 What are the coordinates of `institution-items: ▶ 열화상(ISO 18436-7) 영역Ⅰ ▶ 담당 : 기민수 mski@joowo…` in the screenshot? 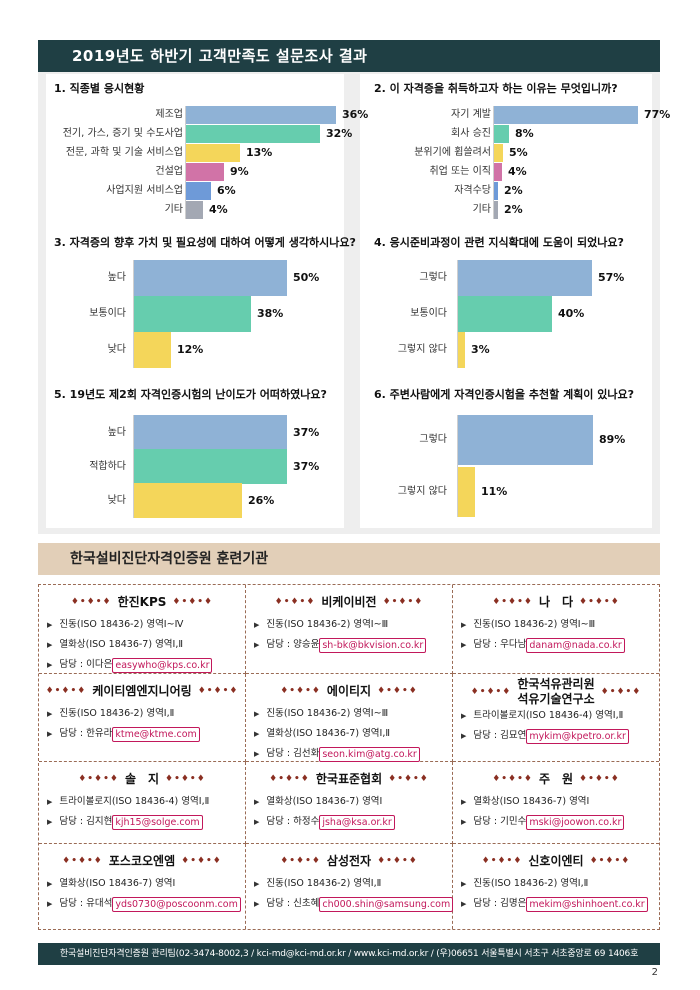 It's located at (556, 812).